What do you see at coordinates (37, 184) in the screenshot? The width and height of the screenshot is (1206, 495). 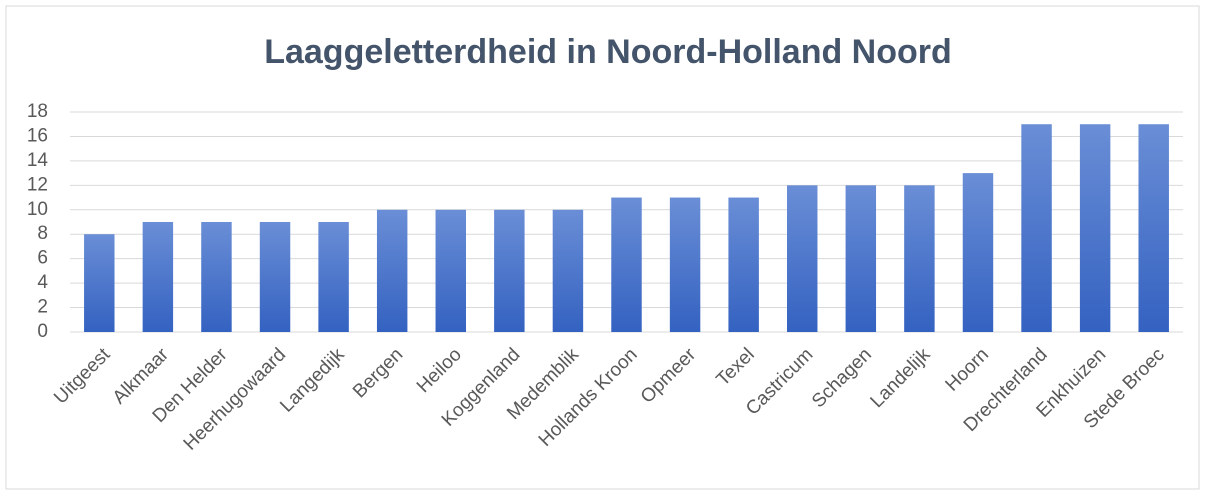 I see `y-tick-label: 12` at bounding box center [37, 184].